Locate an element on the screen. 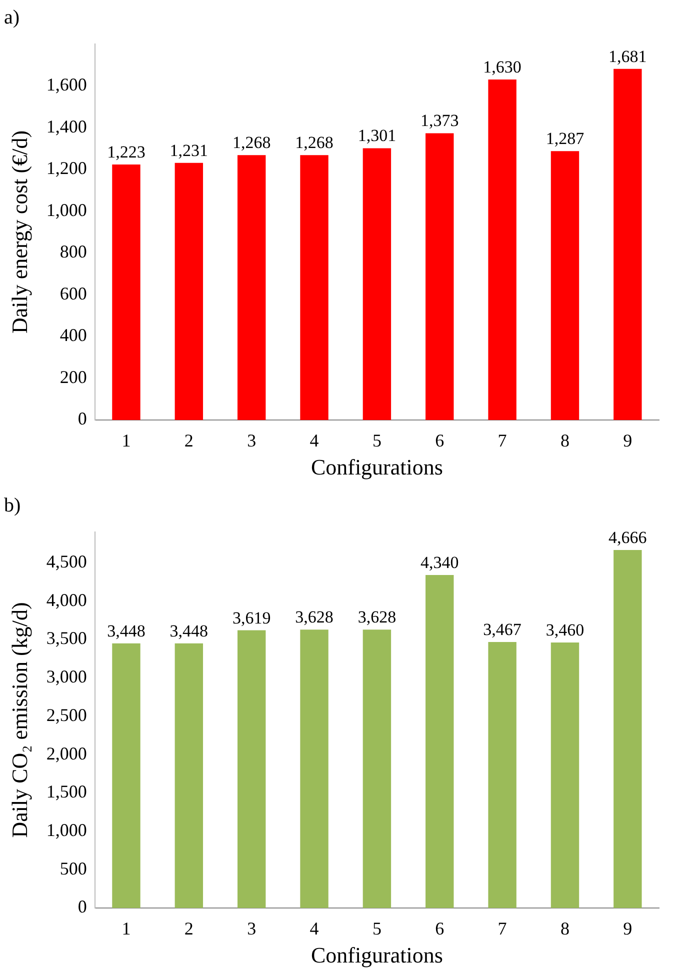 The height and width of the screenshot is (977, 679). data-label: 1,287 is located at coordinates (565, 138).